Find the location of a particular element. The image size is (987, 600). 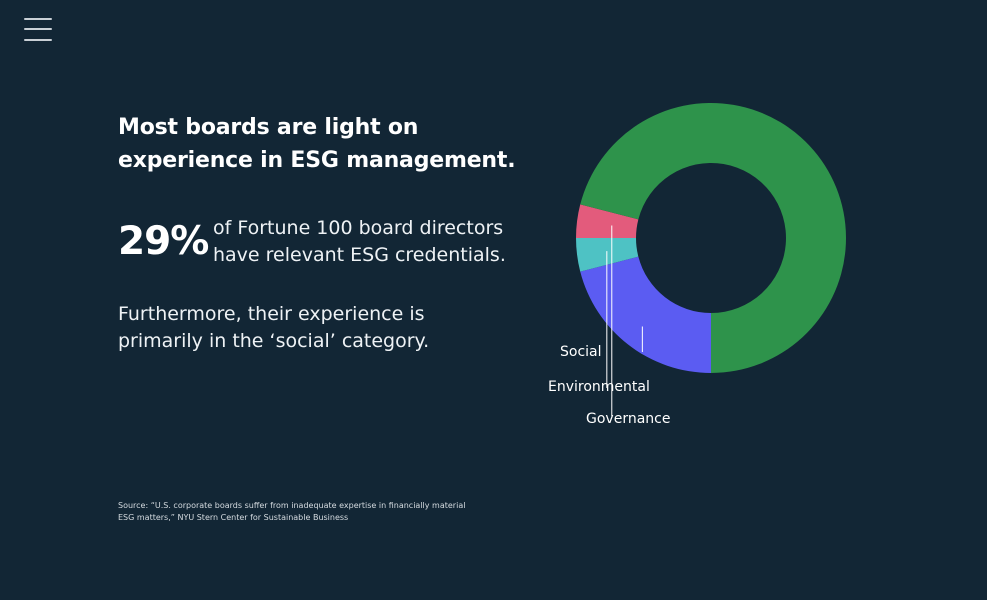

chart-label-social: Social is located at coordinates (581, 352).